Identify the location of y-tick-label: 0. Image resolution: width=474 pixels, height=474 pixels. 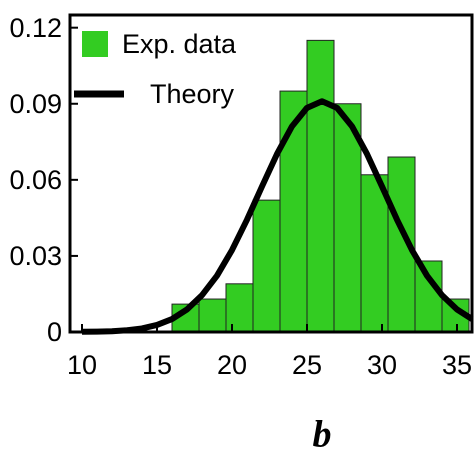
(54, 332).